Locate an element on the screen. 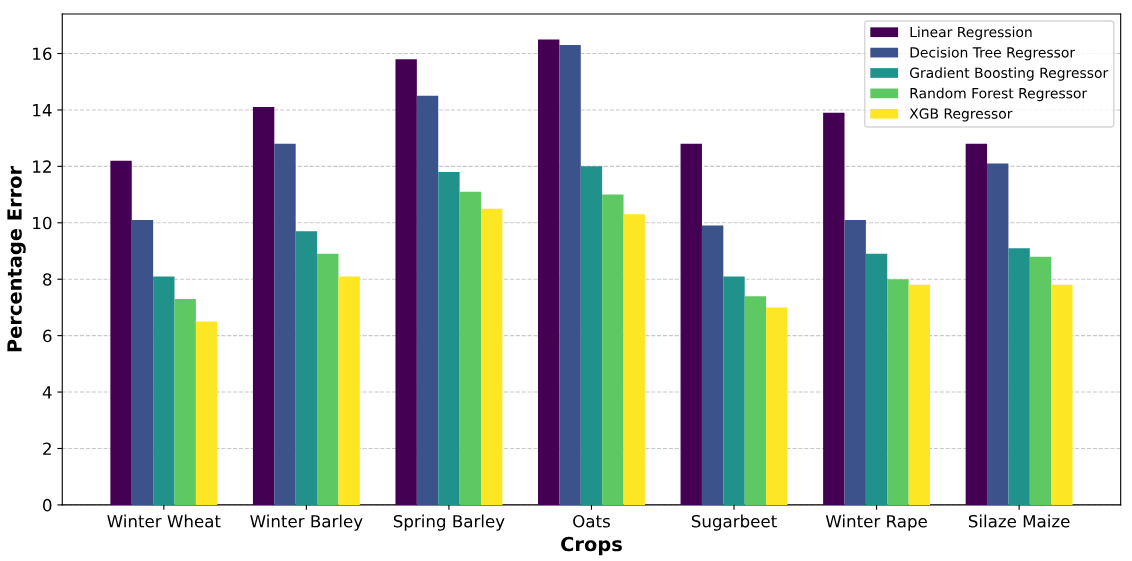  x-tick-label: Winter Wheat is located at coordinates (164, 521).